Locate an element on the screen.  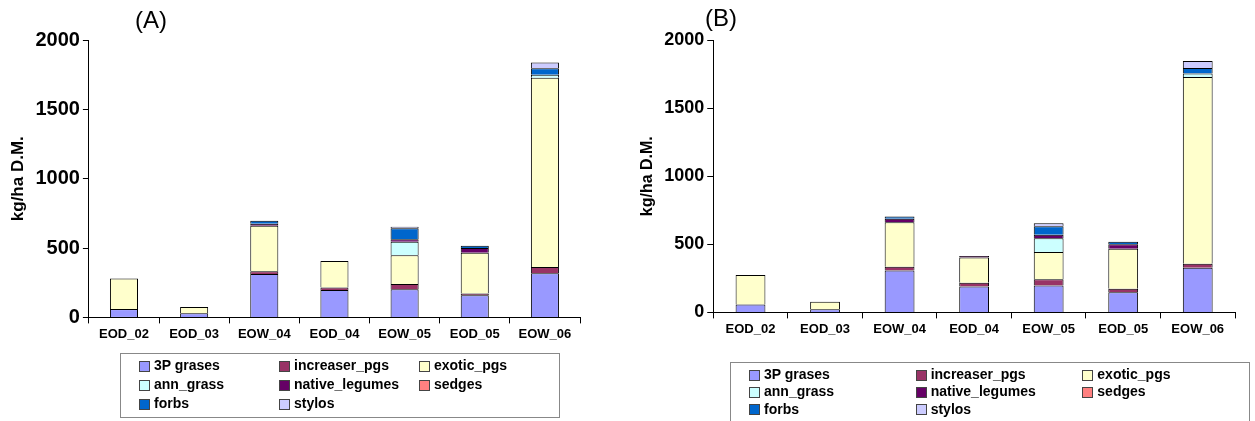
chart-title: (B) is located at coordinates (721, 18).